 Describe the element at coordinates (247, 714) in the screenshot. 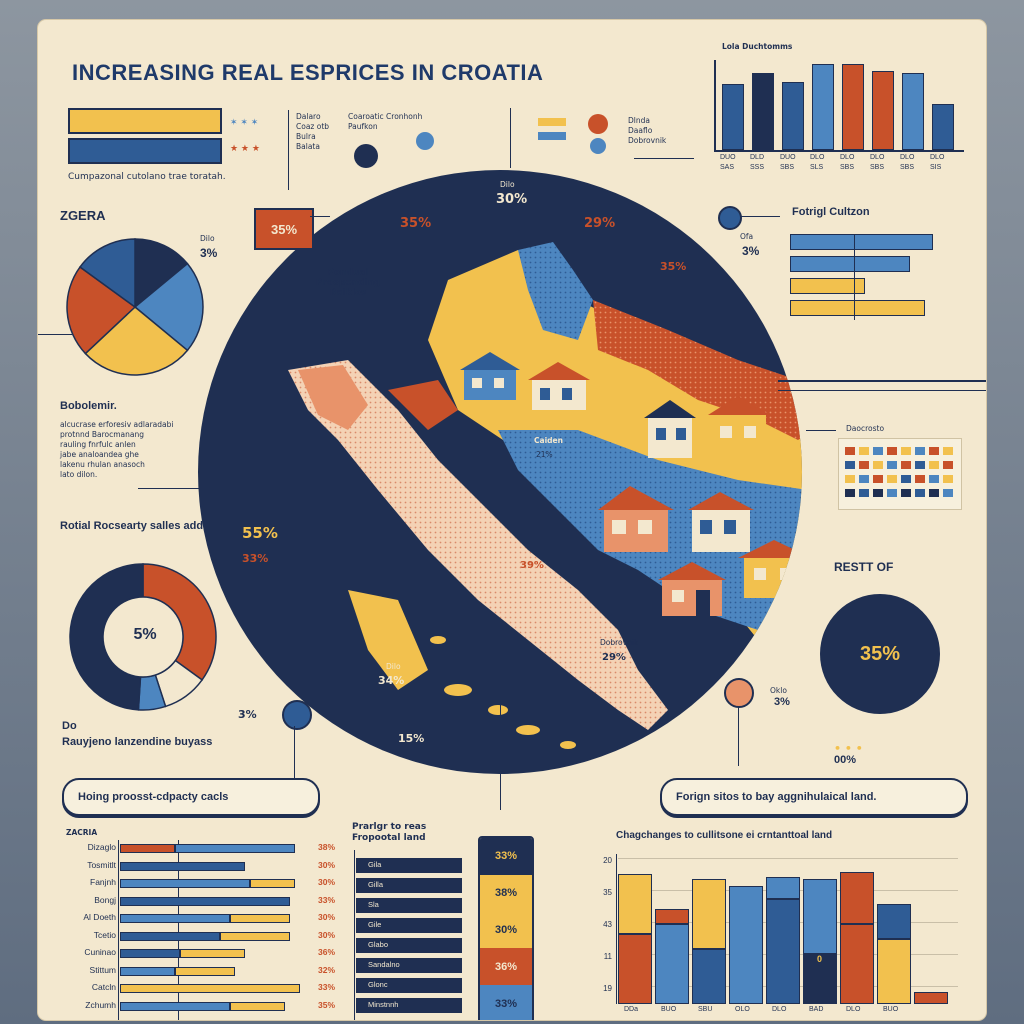

I see `map-value-label: 3%` at that location.